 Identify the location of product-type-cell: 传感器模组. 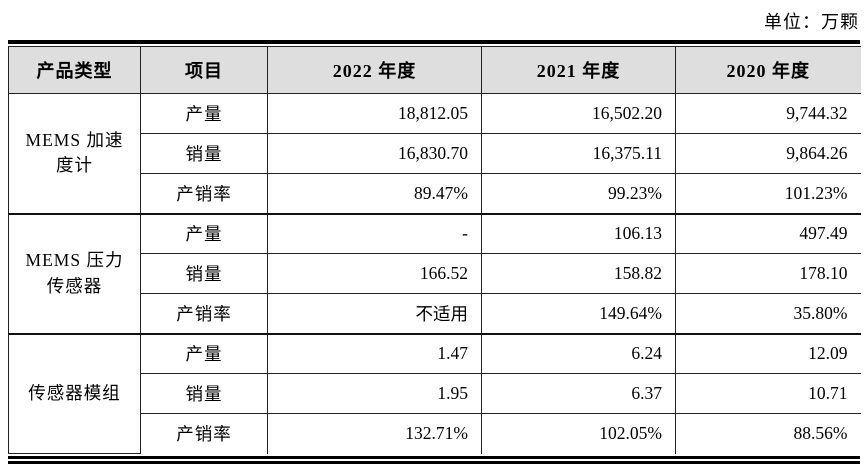
(74, 393).